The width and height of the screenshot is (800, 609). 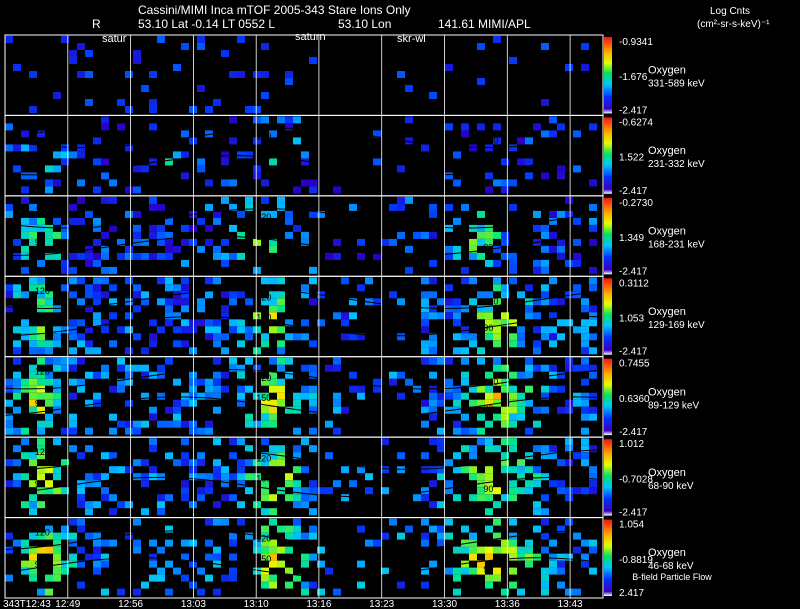 I want to click on contour-line, so click(x=304, y=218).